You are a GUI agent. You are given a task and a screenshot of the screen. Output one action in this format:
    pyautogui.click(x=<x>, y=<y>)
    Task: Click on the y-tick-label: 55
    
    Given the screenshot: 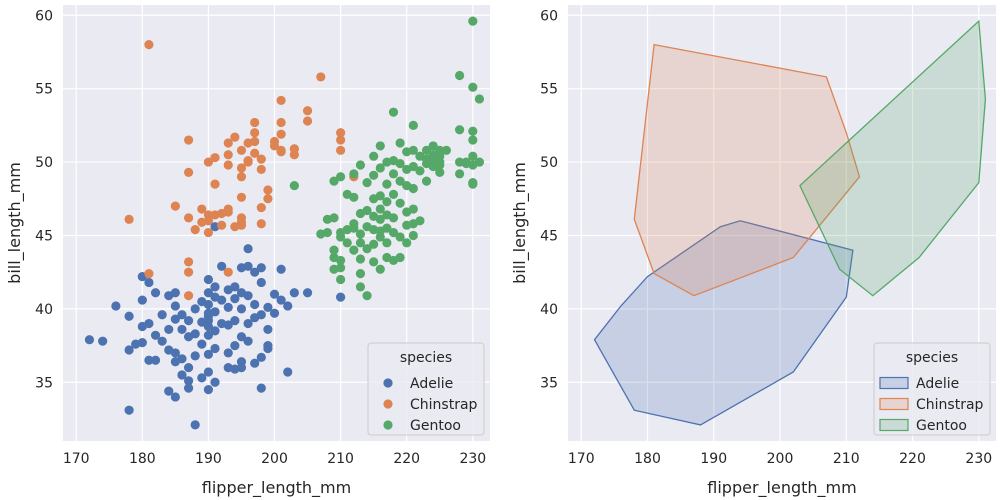 What is the action you would take?
    pyautogui.click(x=44, y=90)
    